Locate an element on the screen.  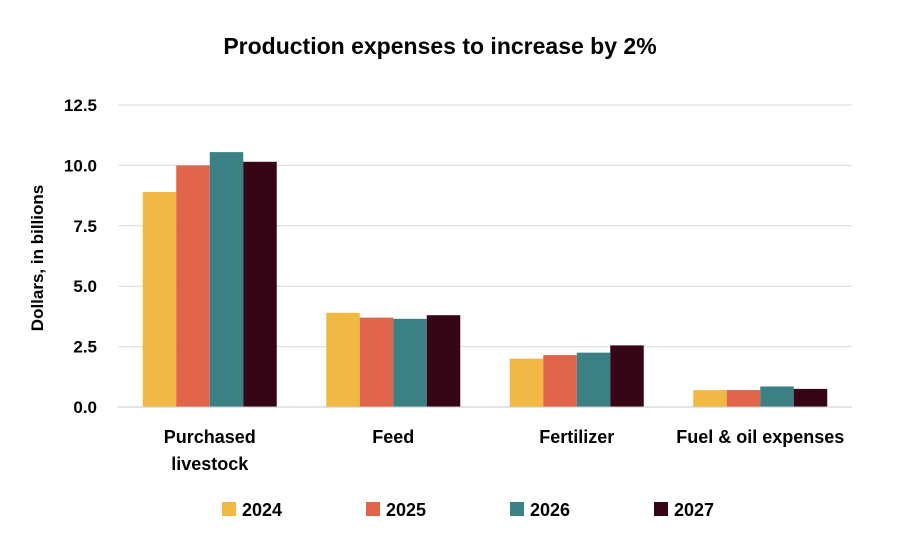
legend-label-2025: 2025 is located at coordinates (406, 510).